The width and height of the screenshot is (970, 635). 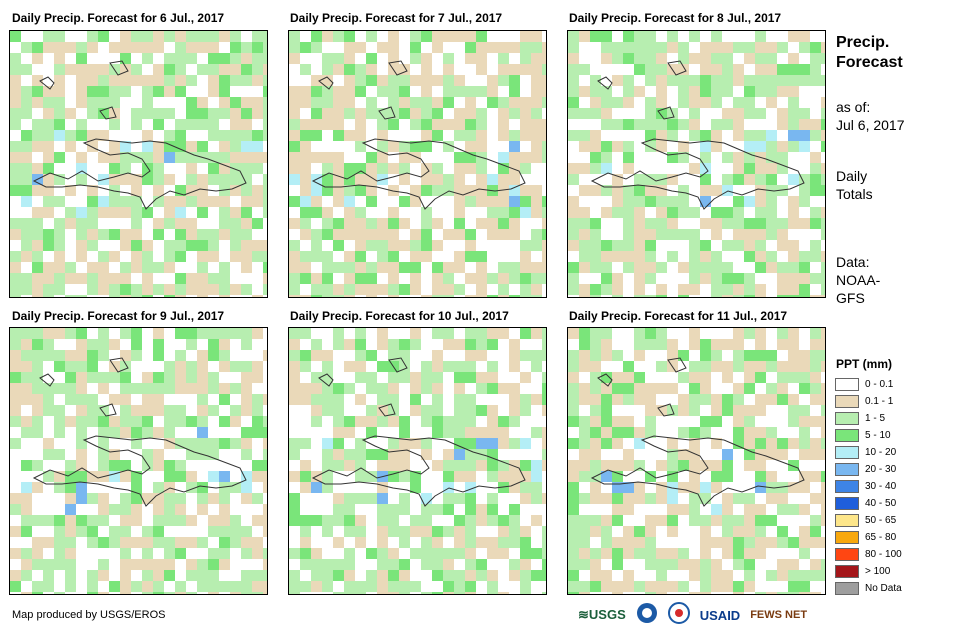 I want to click on legend-swatch, so click(x=847, y=452).